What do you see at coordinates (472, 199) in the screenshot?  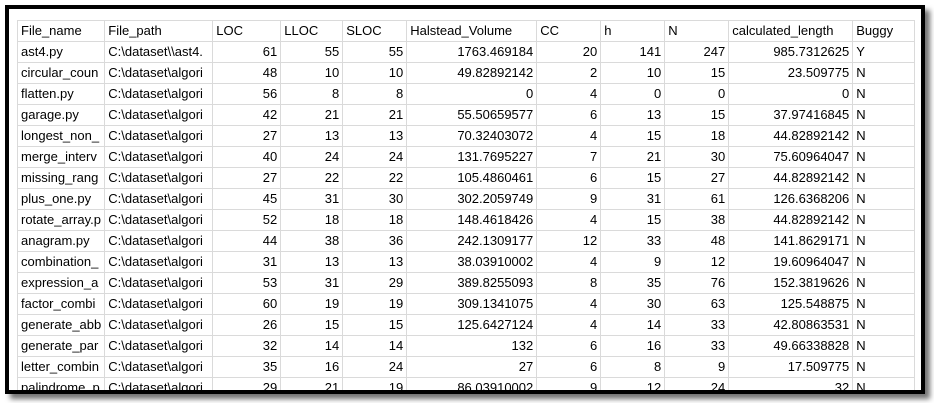 I see `table-cell: 302.2059749` at bounding box center [472, 199].